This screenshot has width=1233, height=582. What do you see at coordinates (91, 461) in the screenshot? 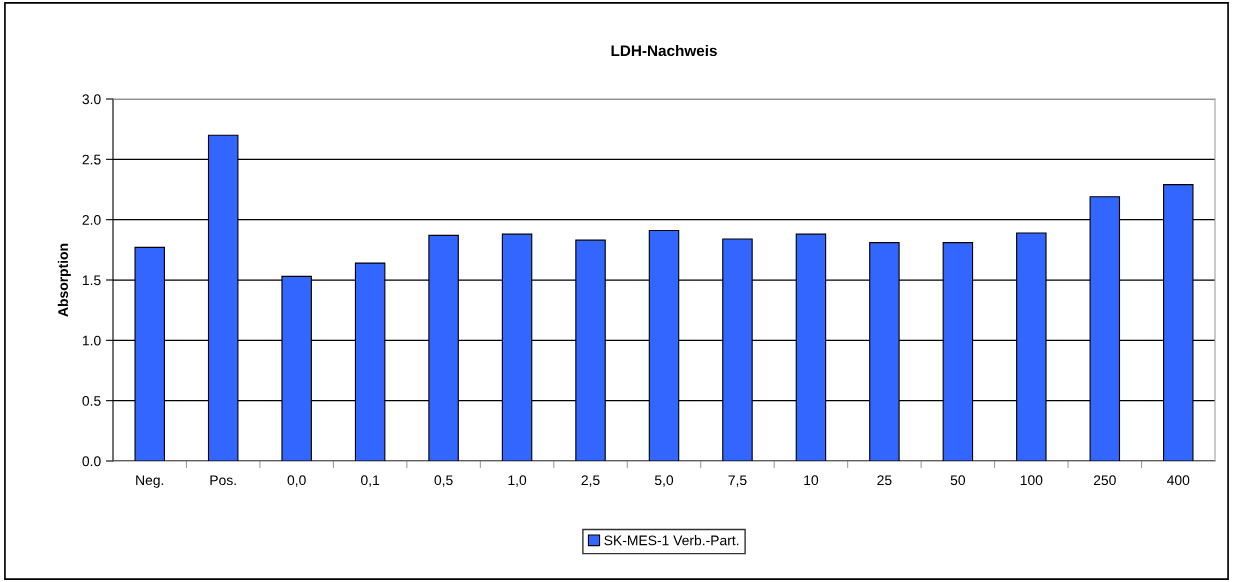
I see `y-tick-label: 0.0` at bounding box center [91, 461].